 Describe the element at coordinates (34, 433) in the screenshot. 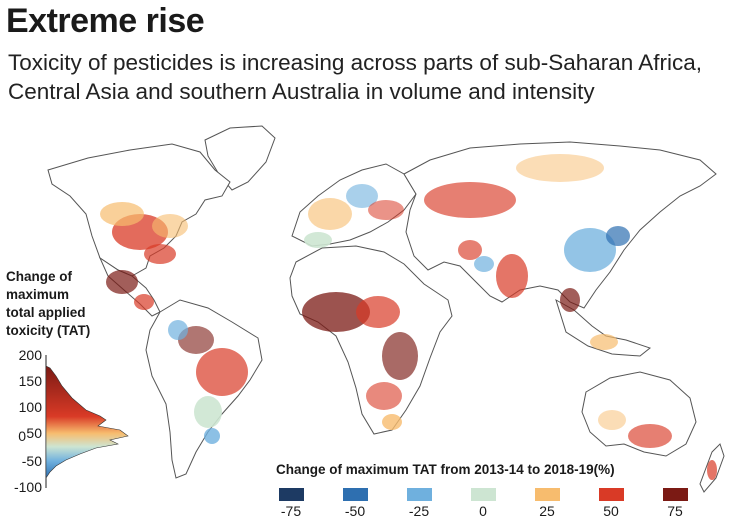

I see `histogram-tick: 50` at that location.